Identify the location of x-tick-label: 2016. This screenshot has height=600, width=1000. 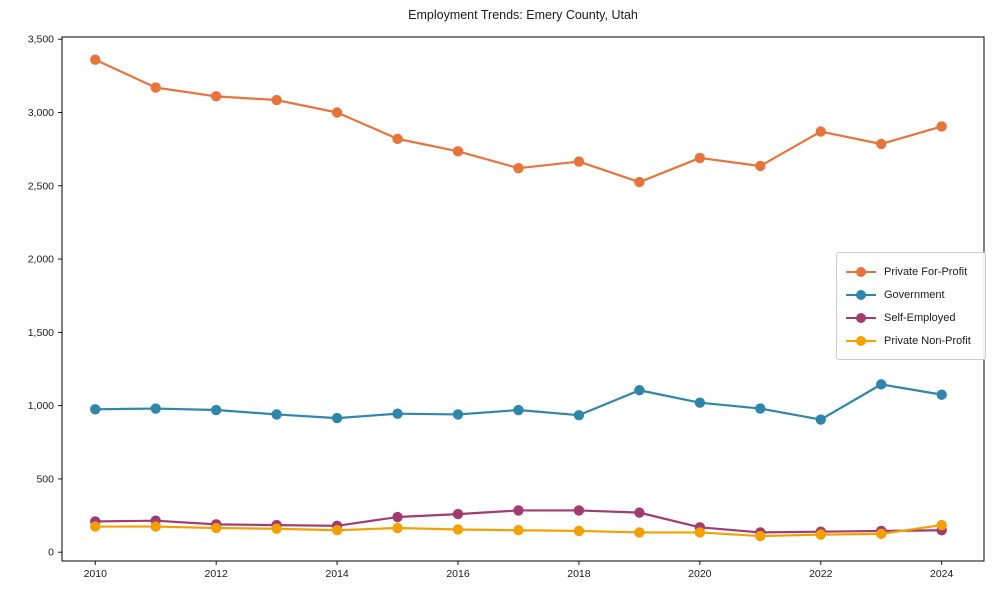
(458, 574).